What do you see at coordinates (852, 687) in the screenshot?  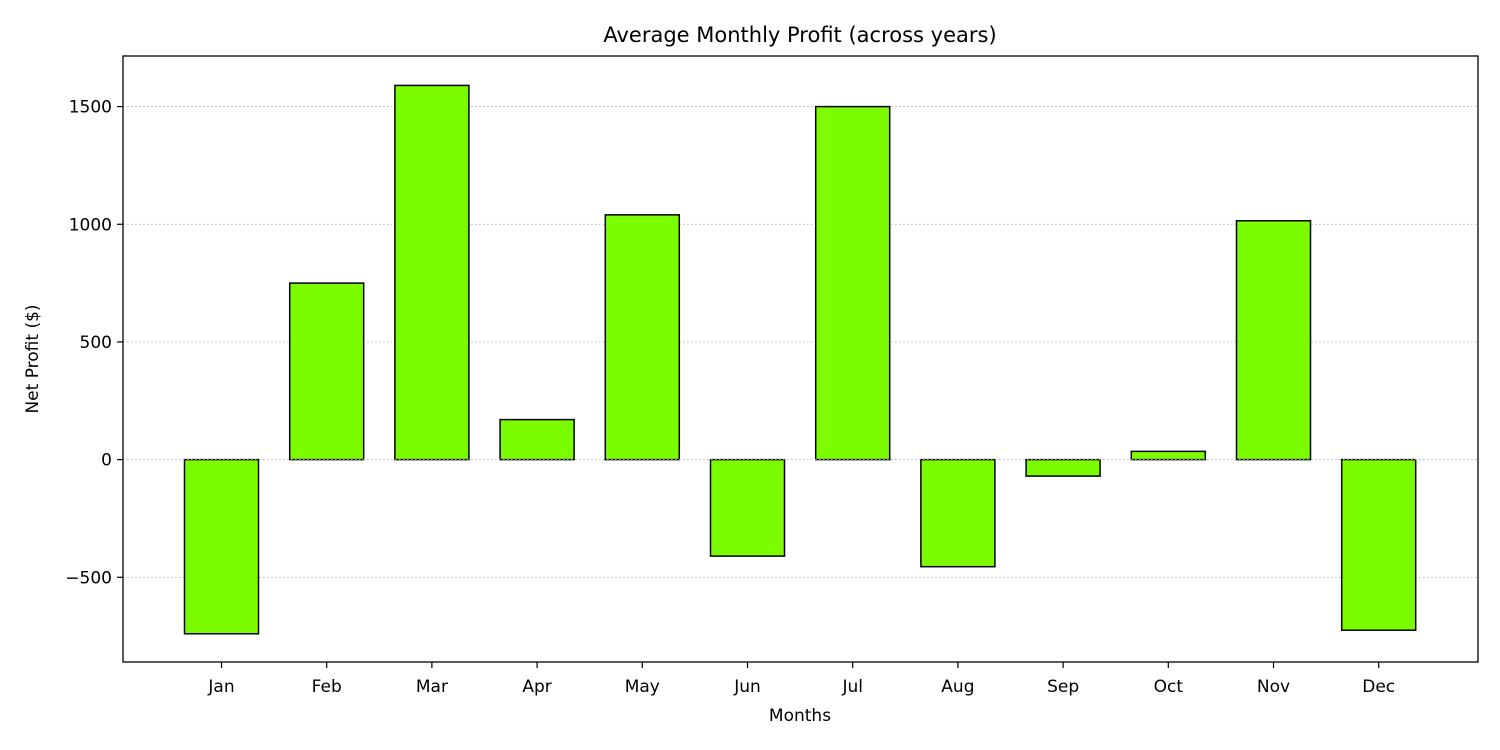 I see `x-tick-label: Jul` at bounding box center [852, 687].